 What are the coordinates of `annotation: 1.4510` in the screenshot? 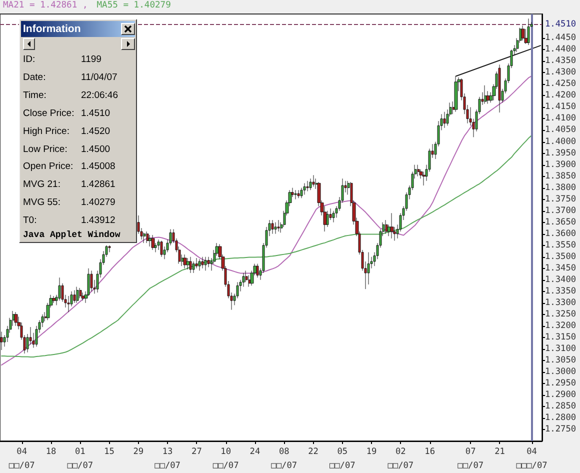 It's located at (95, 114).